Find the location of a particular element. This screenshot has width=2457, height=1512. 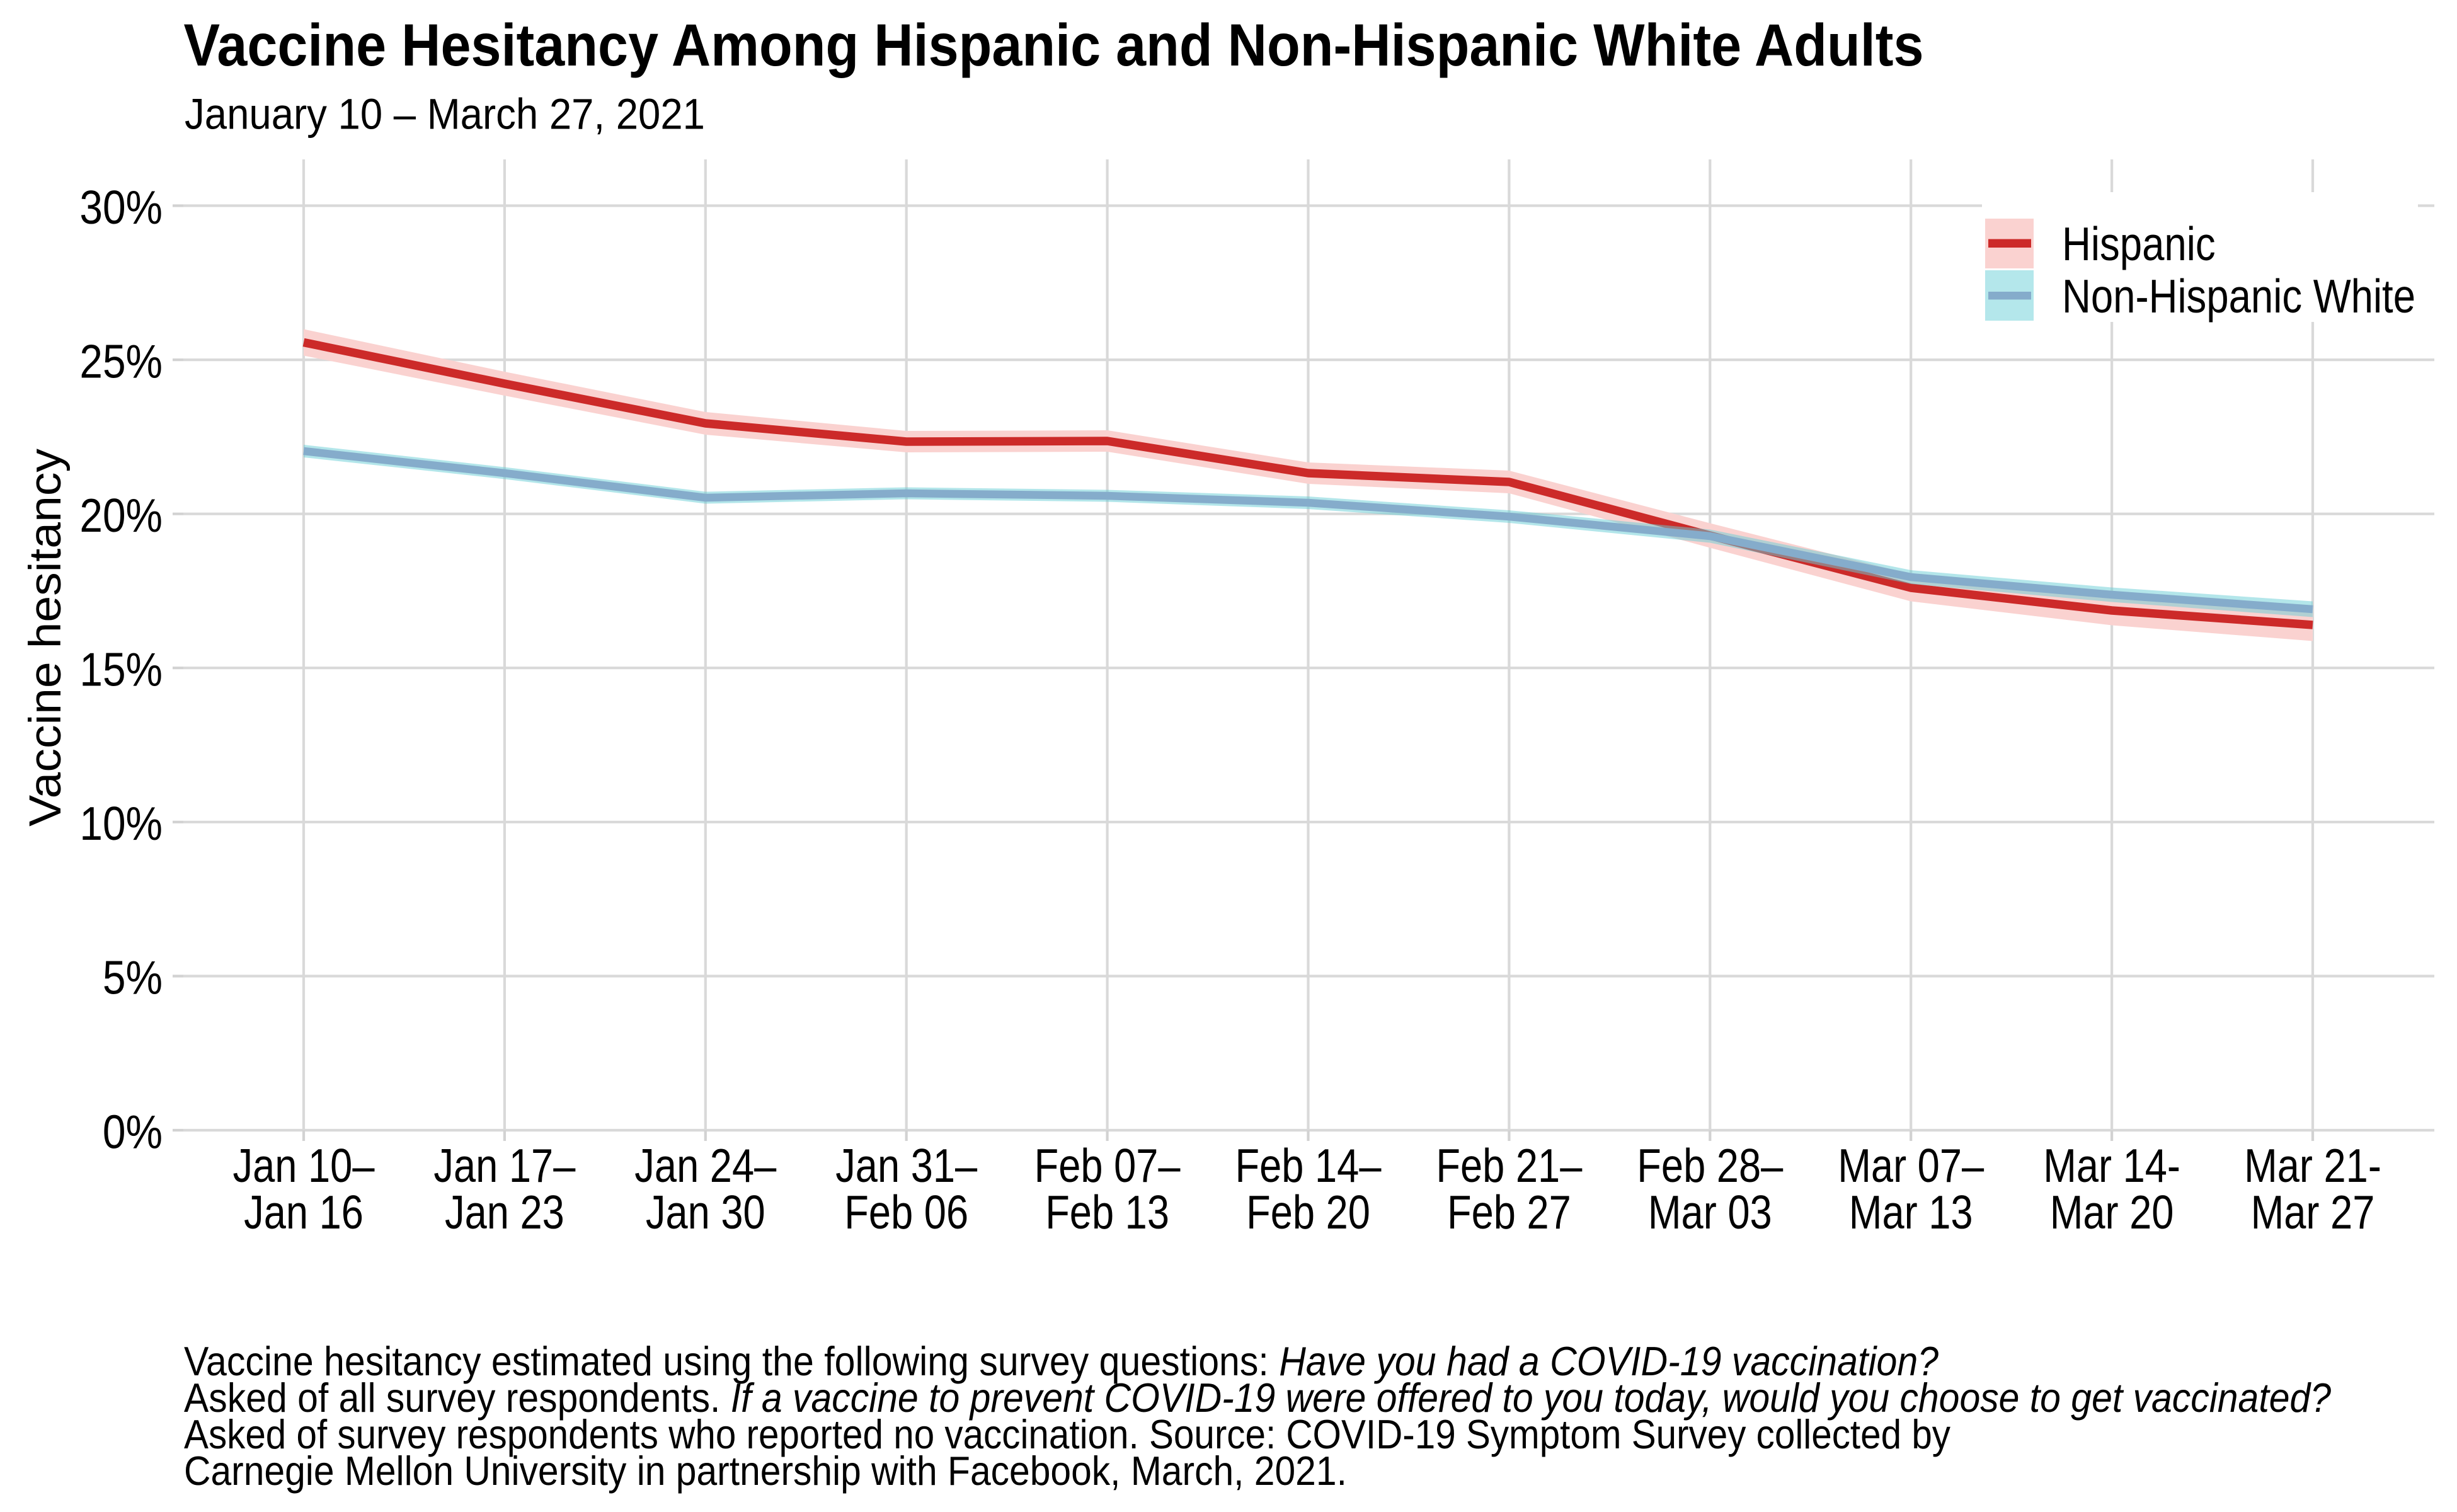

svg-text: Vaccine hesitancy is located at coordinates (46, 637).